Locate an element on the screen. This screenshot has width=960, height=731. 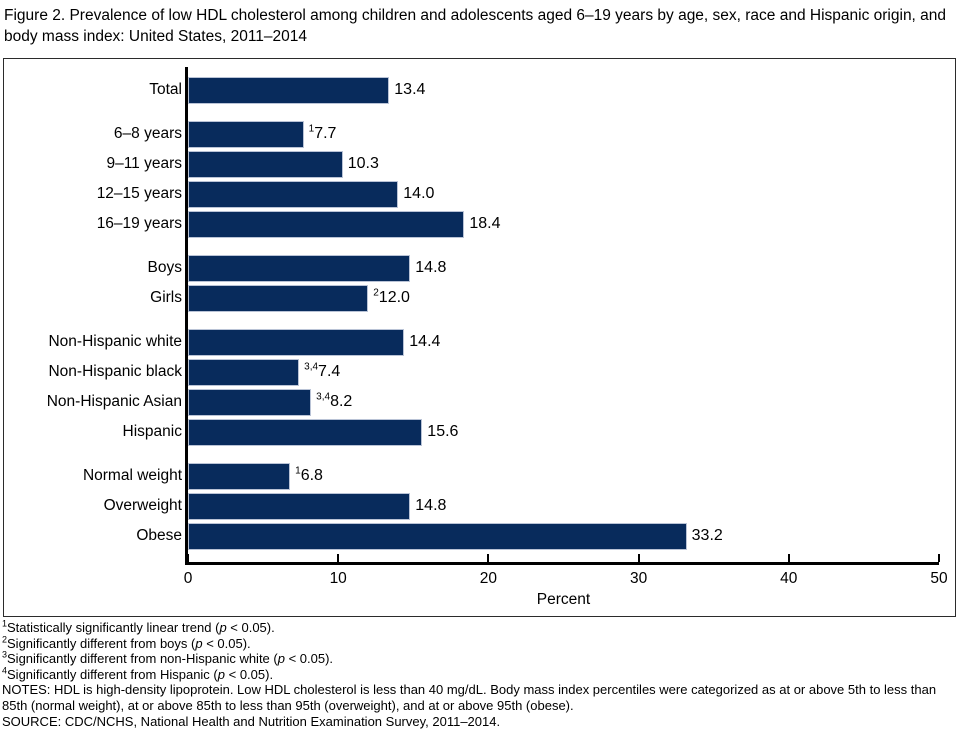
bar-row: Girls 212.0 is located at coordinates (471, 298).